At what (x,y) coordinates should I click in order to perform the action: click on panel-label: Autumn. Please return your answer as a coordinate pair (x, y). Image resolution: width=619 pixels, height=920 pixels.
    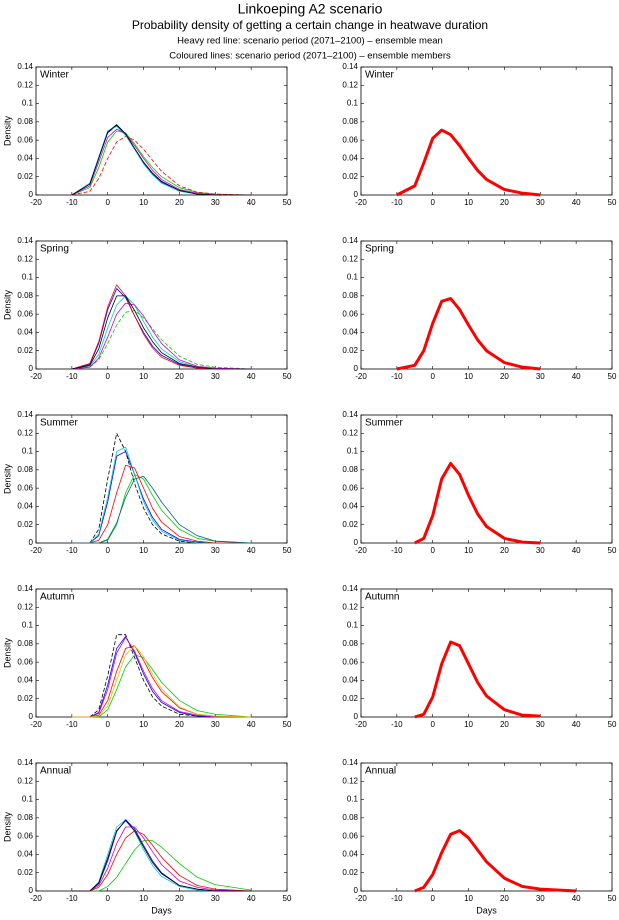
    Looking at the image, I should click on (382, 597).